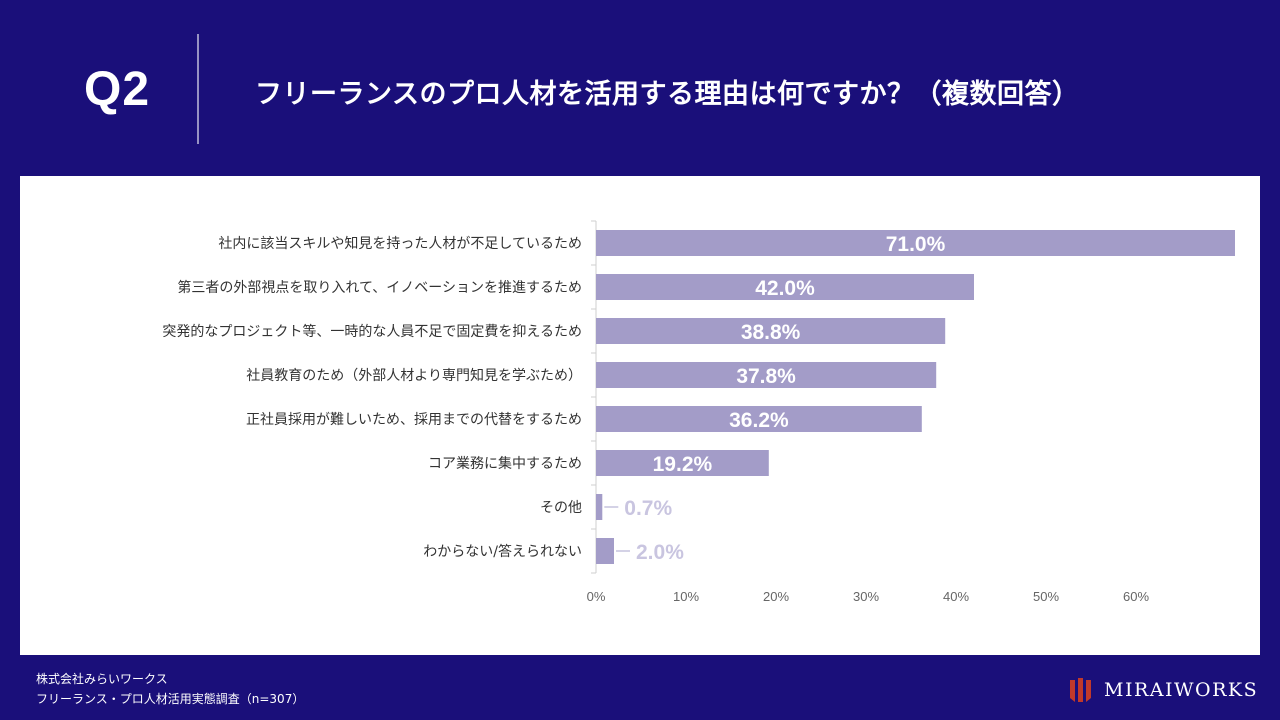 Image resolution: width=1280 pixels, height=720 pixels. Describe the element at coordinates (117, 89) in the screenshot. I see `question-label: Q2` at that location.